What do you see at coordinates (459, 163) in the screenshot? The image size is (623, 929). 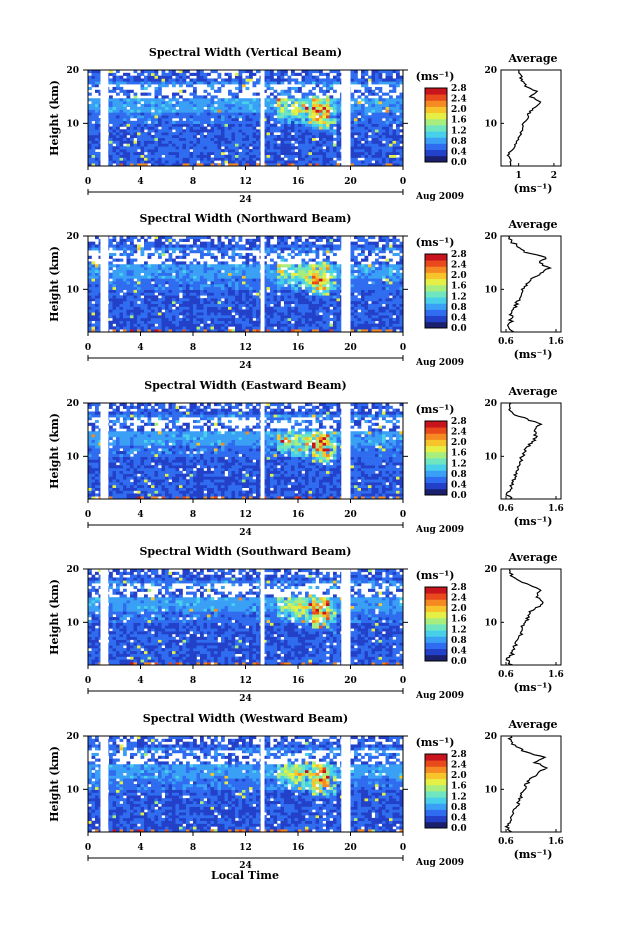 I see `colorbar-tick: 0.0` at bounding box center [459, 163].